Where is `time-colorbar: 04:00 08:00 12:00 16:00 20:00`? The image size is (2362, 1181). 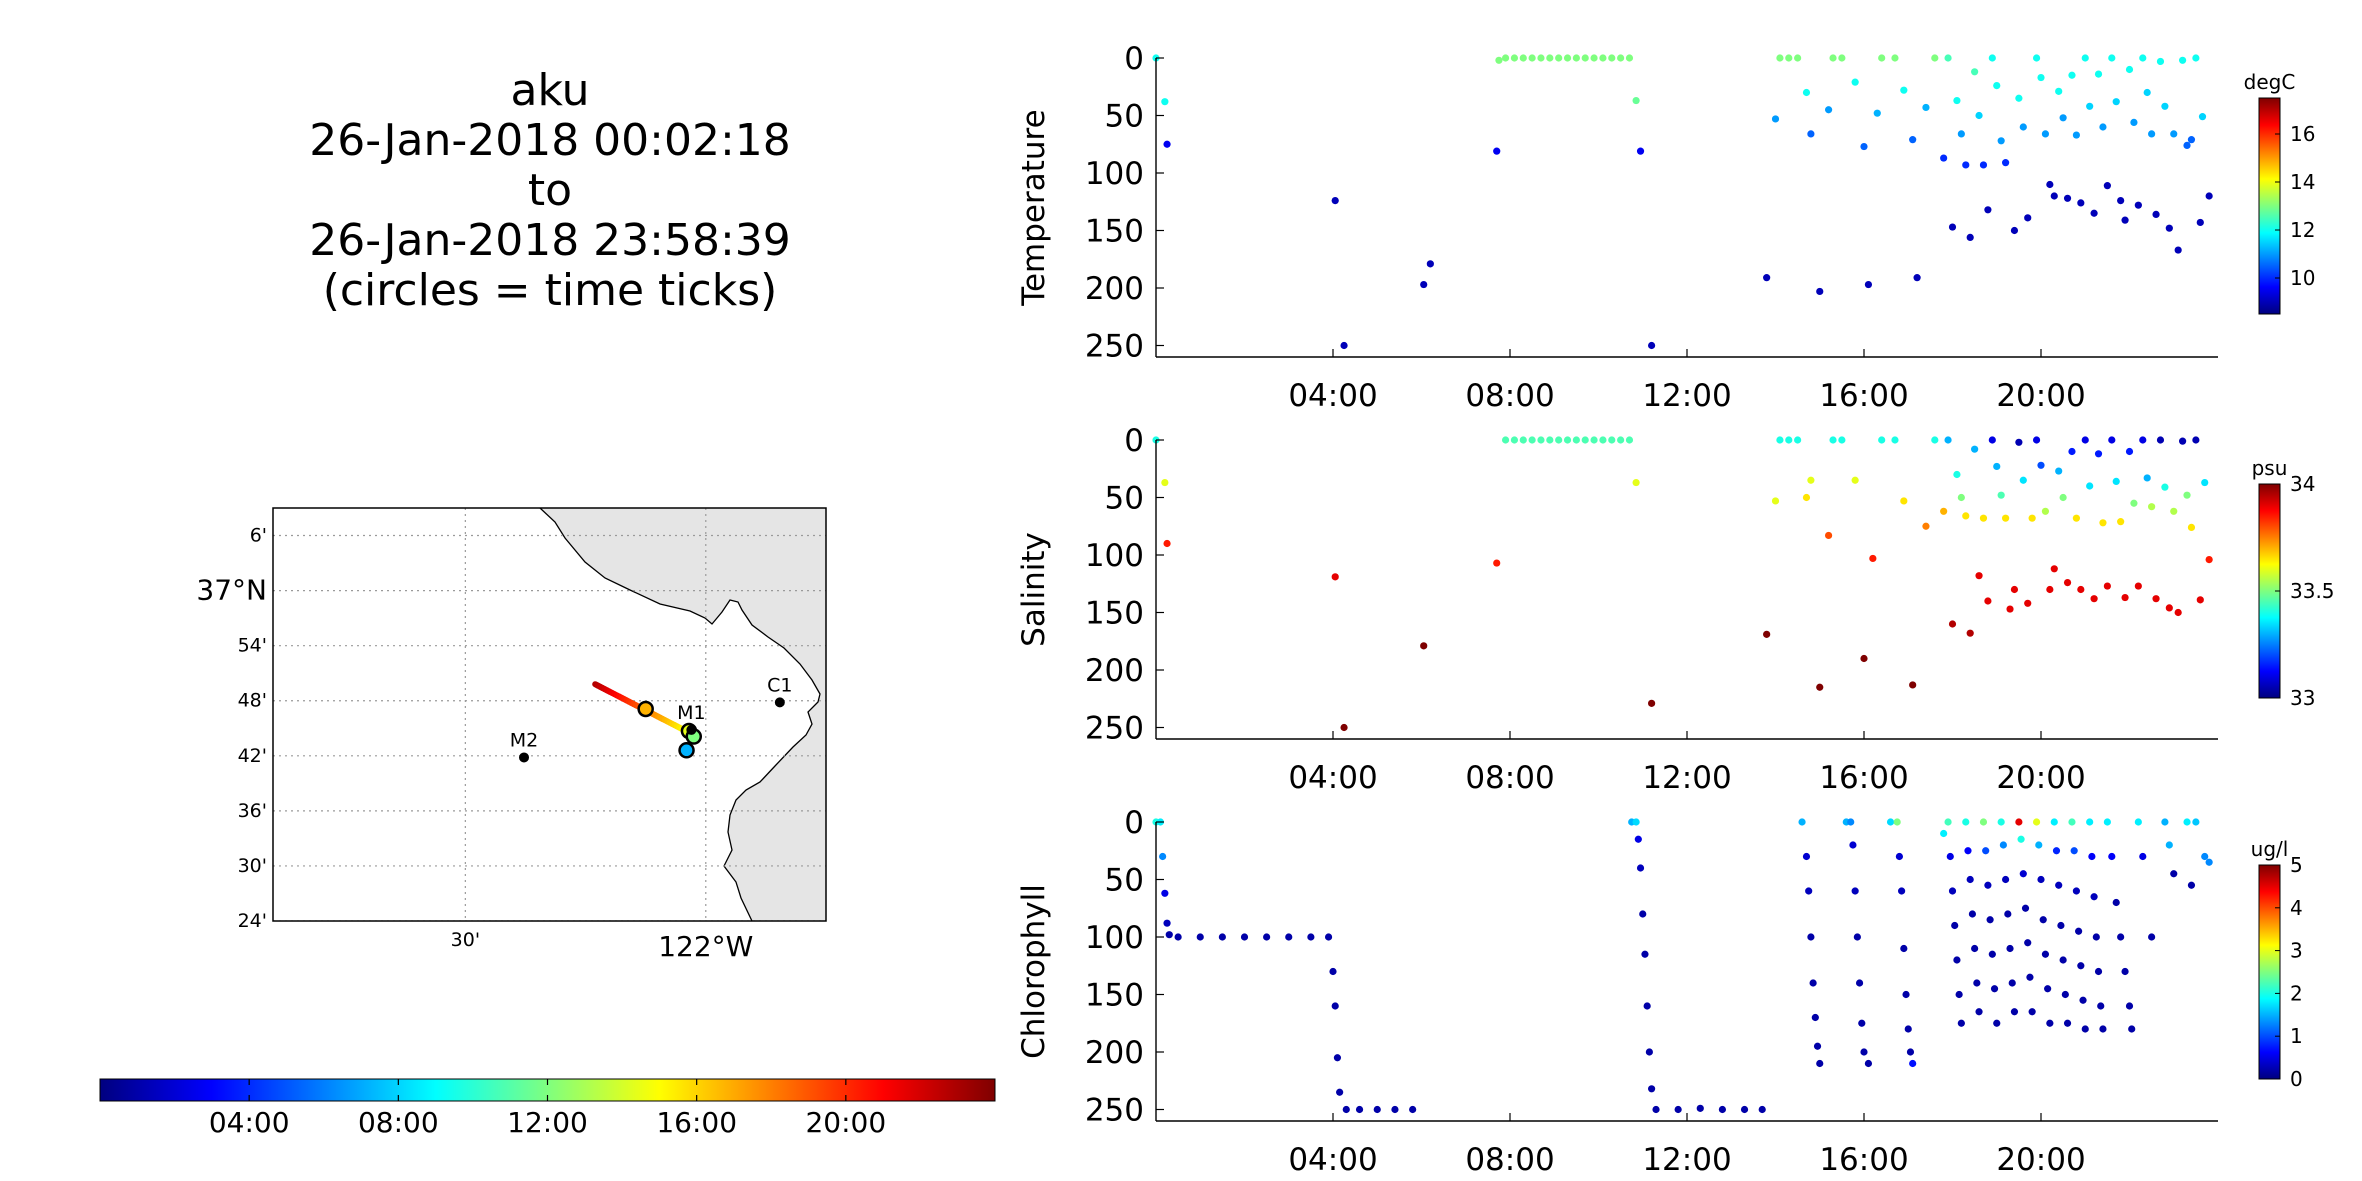 time-colorbar: 04:00 08:00 12:00 16:00 20:00 is located at coordinates (547, 1108).